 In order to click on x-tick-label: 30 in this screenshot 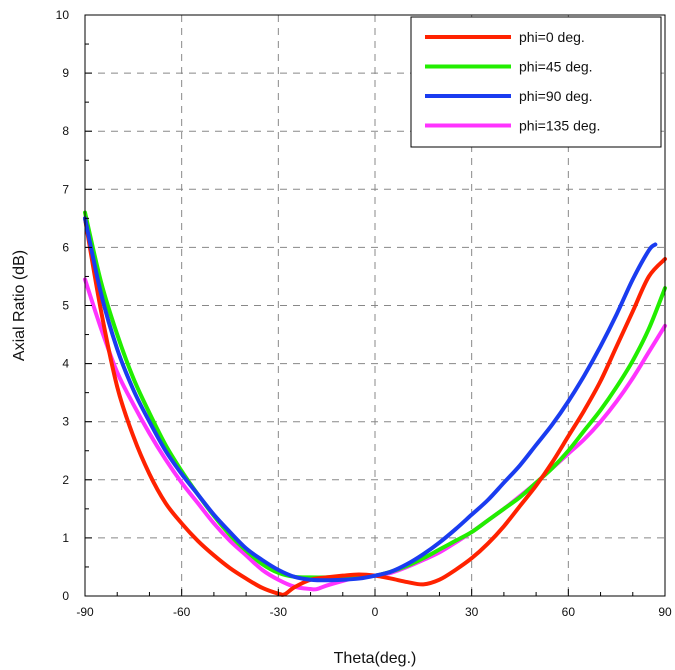, I will do `click(472, 612)`.